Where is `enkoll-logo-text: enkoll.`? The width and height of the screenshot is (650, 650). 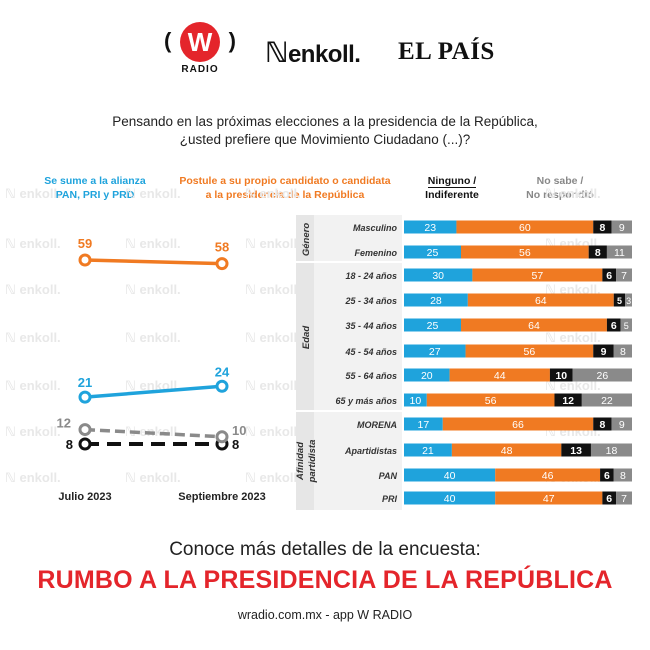
enkoll-logo-text: enkoll. is located at coordinates (324, 54).